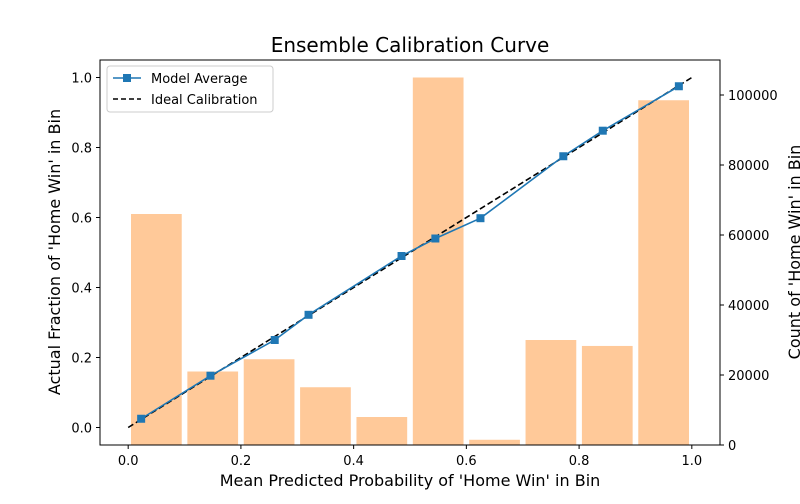 The image size is (800, 504). Describe the element at coordinates (748, 166) in the screenshot. I see `y2-tick-label: 80000` at that location.